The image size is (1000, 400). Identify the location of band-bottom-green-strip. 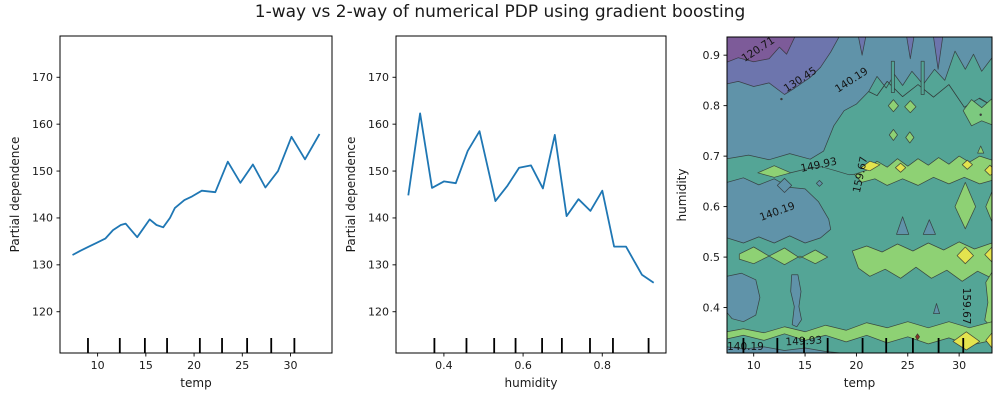
(859, 333).